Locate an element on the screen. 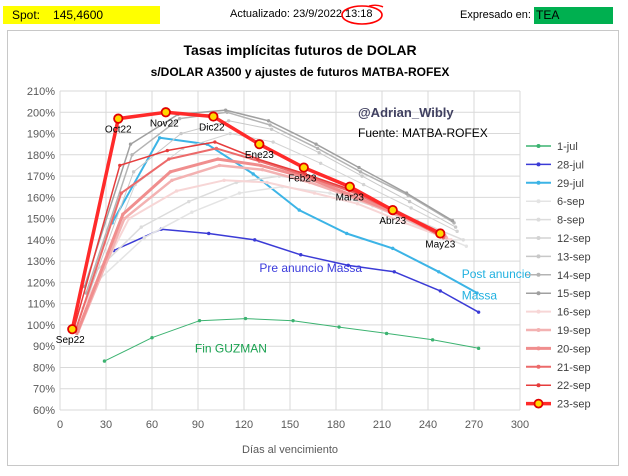 This screenshot has height=476, width=628. y-tick-label: 60% is located at coordinates (44, 411).